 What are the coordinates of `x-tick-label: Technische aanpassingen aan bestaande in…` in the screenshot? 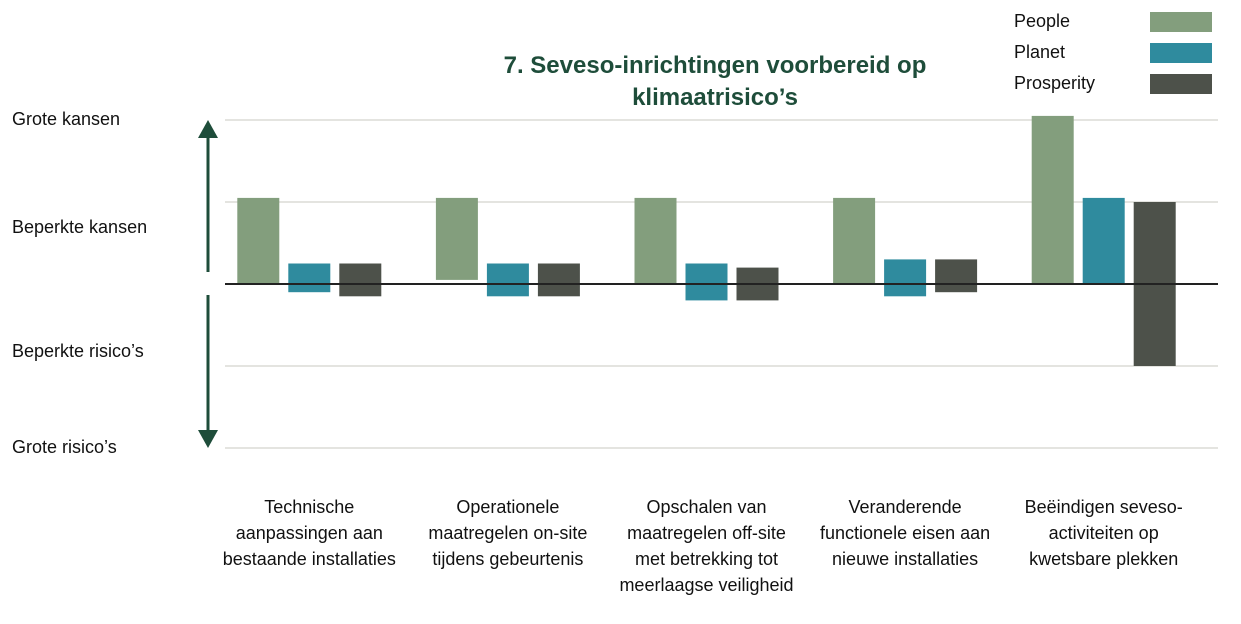 It's located at (309, 533).